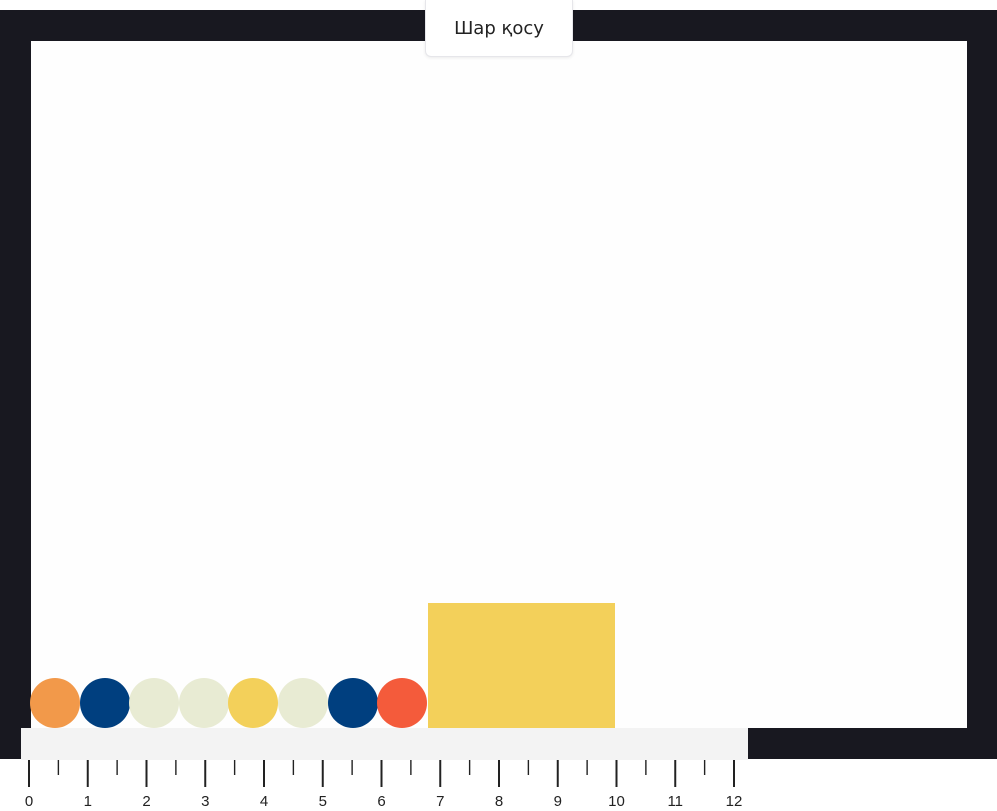 This screenshot has width=997, height=811. Describe the element at coordinates (55, 703) in the screenshot. I see `ball-orange` at that location.